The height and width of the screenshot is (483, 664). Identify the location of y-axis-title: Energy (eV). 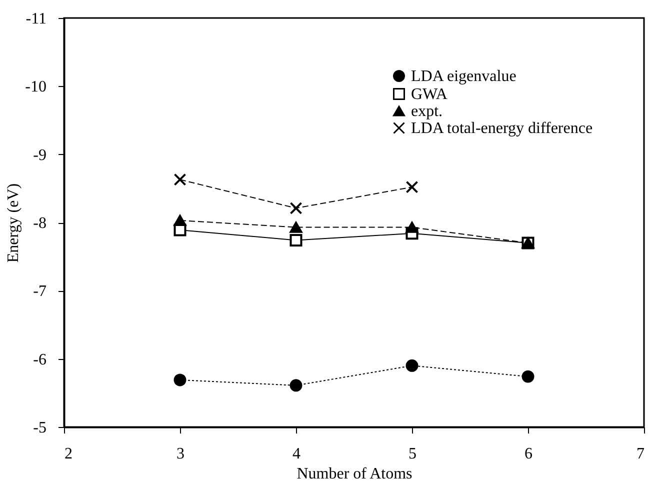
(13, 223).